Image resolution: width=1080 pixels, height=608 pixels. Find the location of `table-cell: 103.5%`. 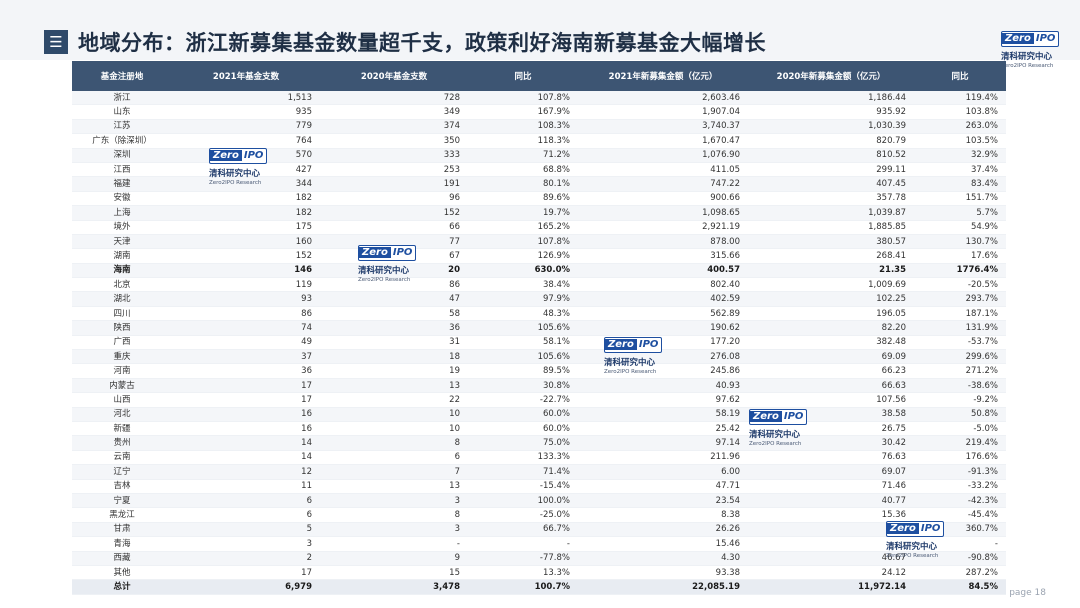

table-cell: 103.5% is located at coordinates (960, 141).